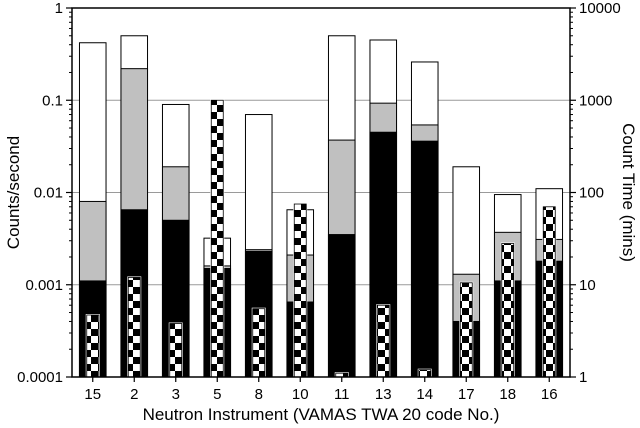  Describe the element at coordinates (59, 8) in the screenshot. I see `y-tick-label: 1` at that location.